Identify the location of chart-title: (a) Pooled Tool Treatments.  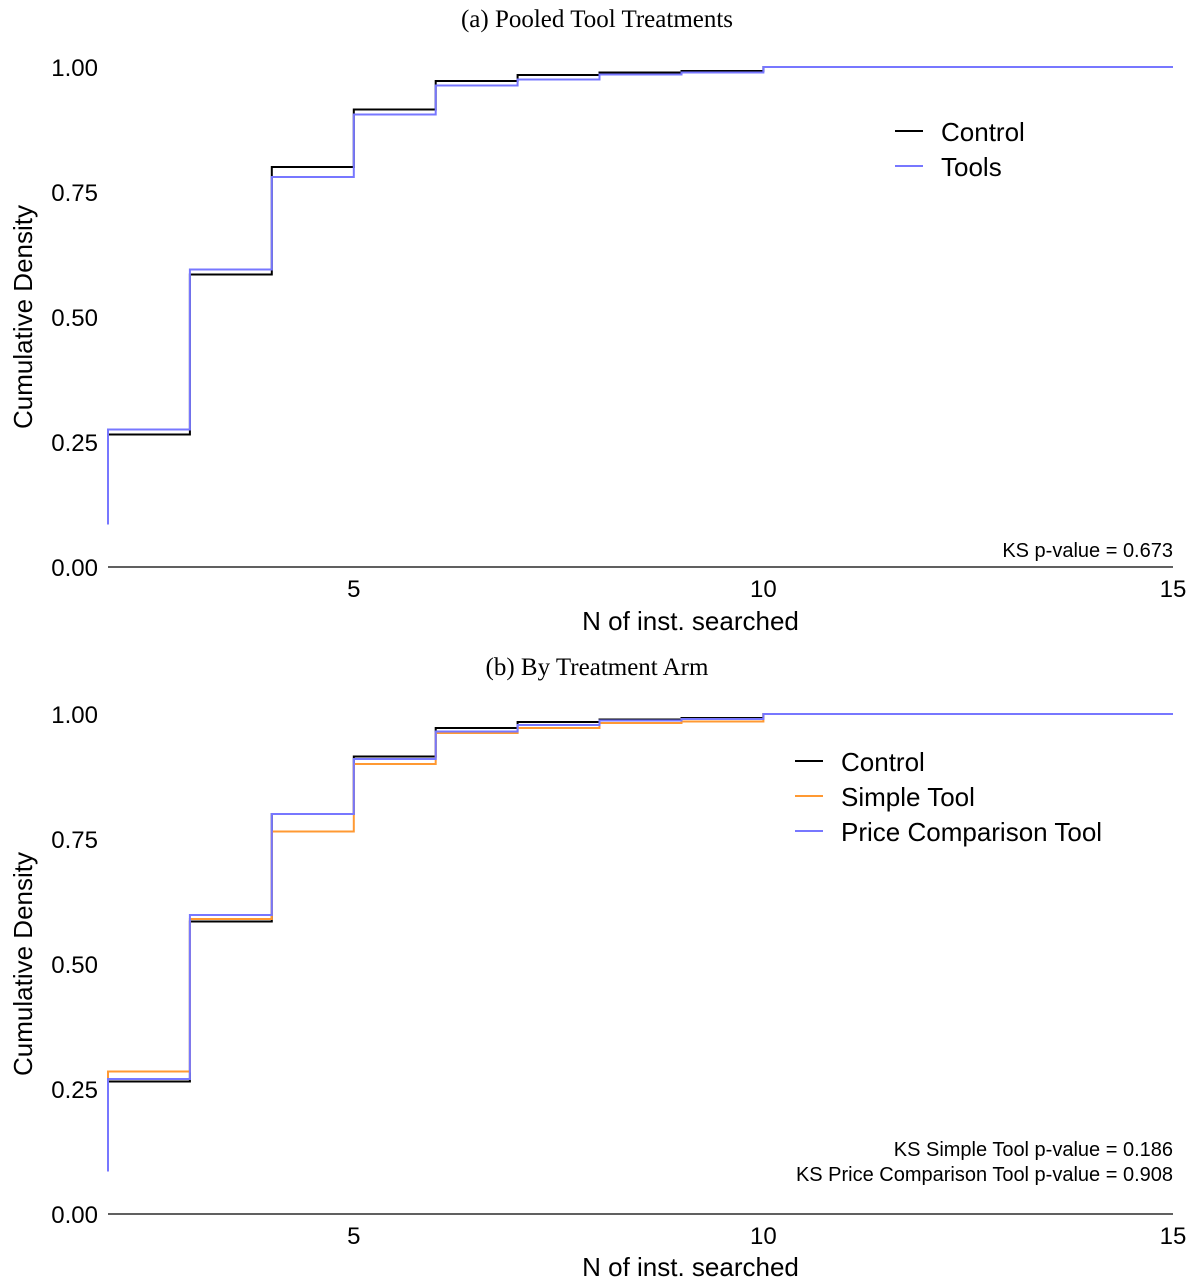
(597, 19).